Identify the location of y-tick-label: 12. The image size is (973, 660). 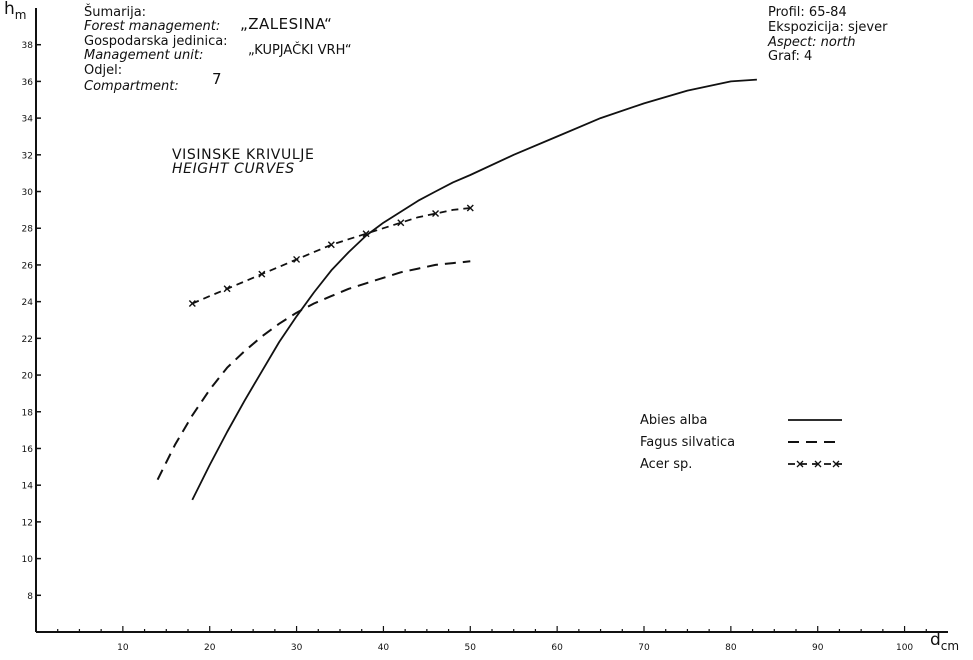
(27, 523).